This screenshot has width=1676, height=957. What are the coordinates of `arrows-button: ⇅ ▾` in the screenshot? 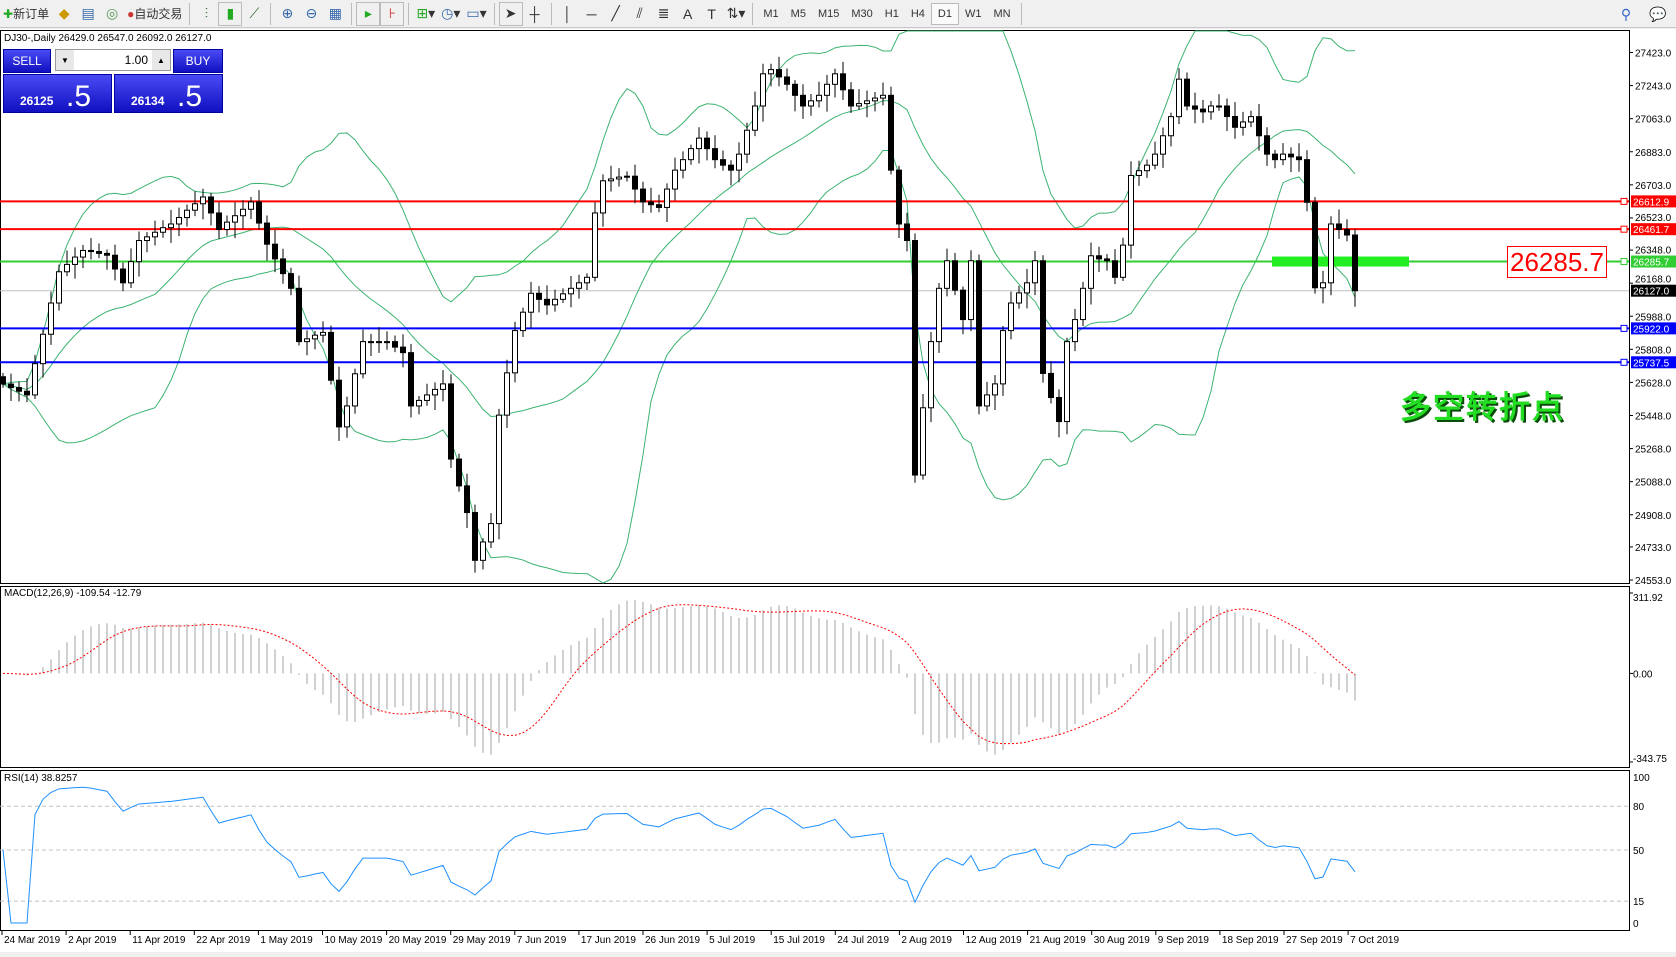 It's located at (736, 13).